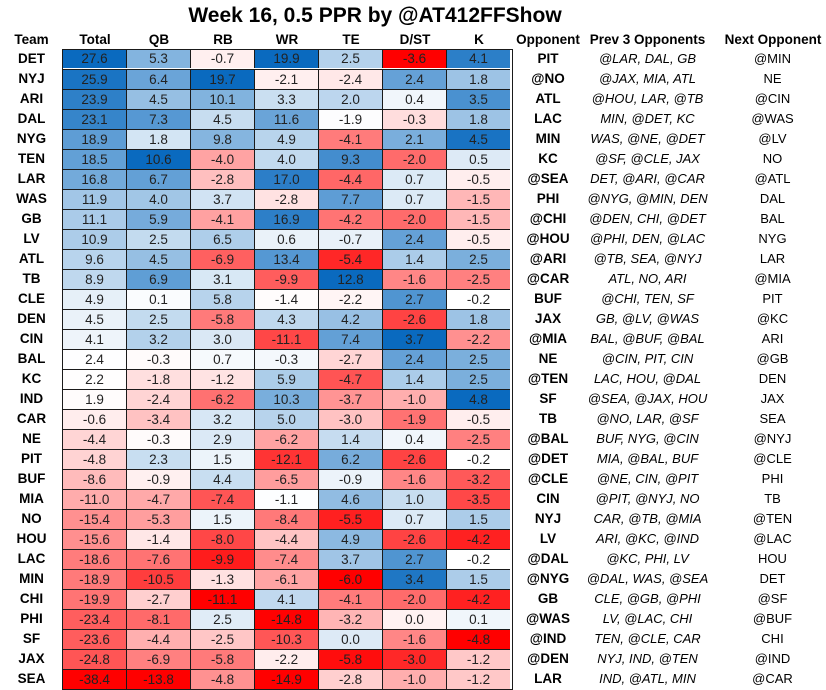 The image size is (826, 690). What do you see at coordinates (351, 559) in the screenshot?
I see `heatmap-cell-te: 3.7` at bounding box center [351, 559].